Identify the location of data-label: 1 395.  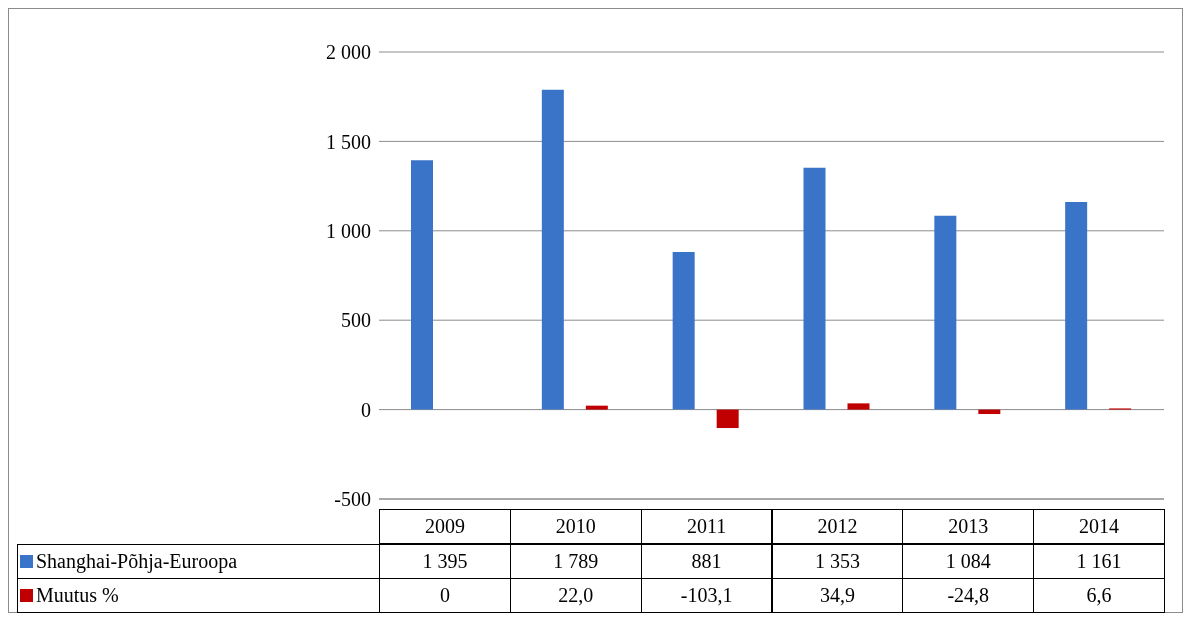
(445, 561).